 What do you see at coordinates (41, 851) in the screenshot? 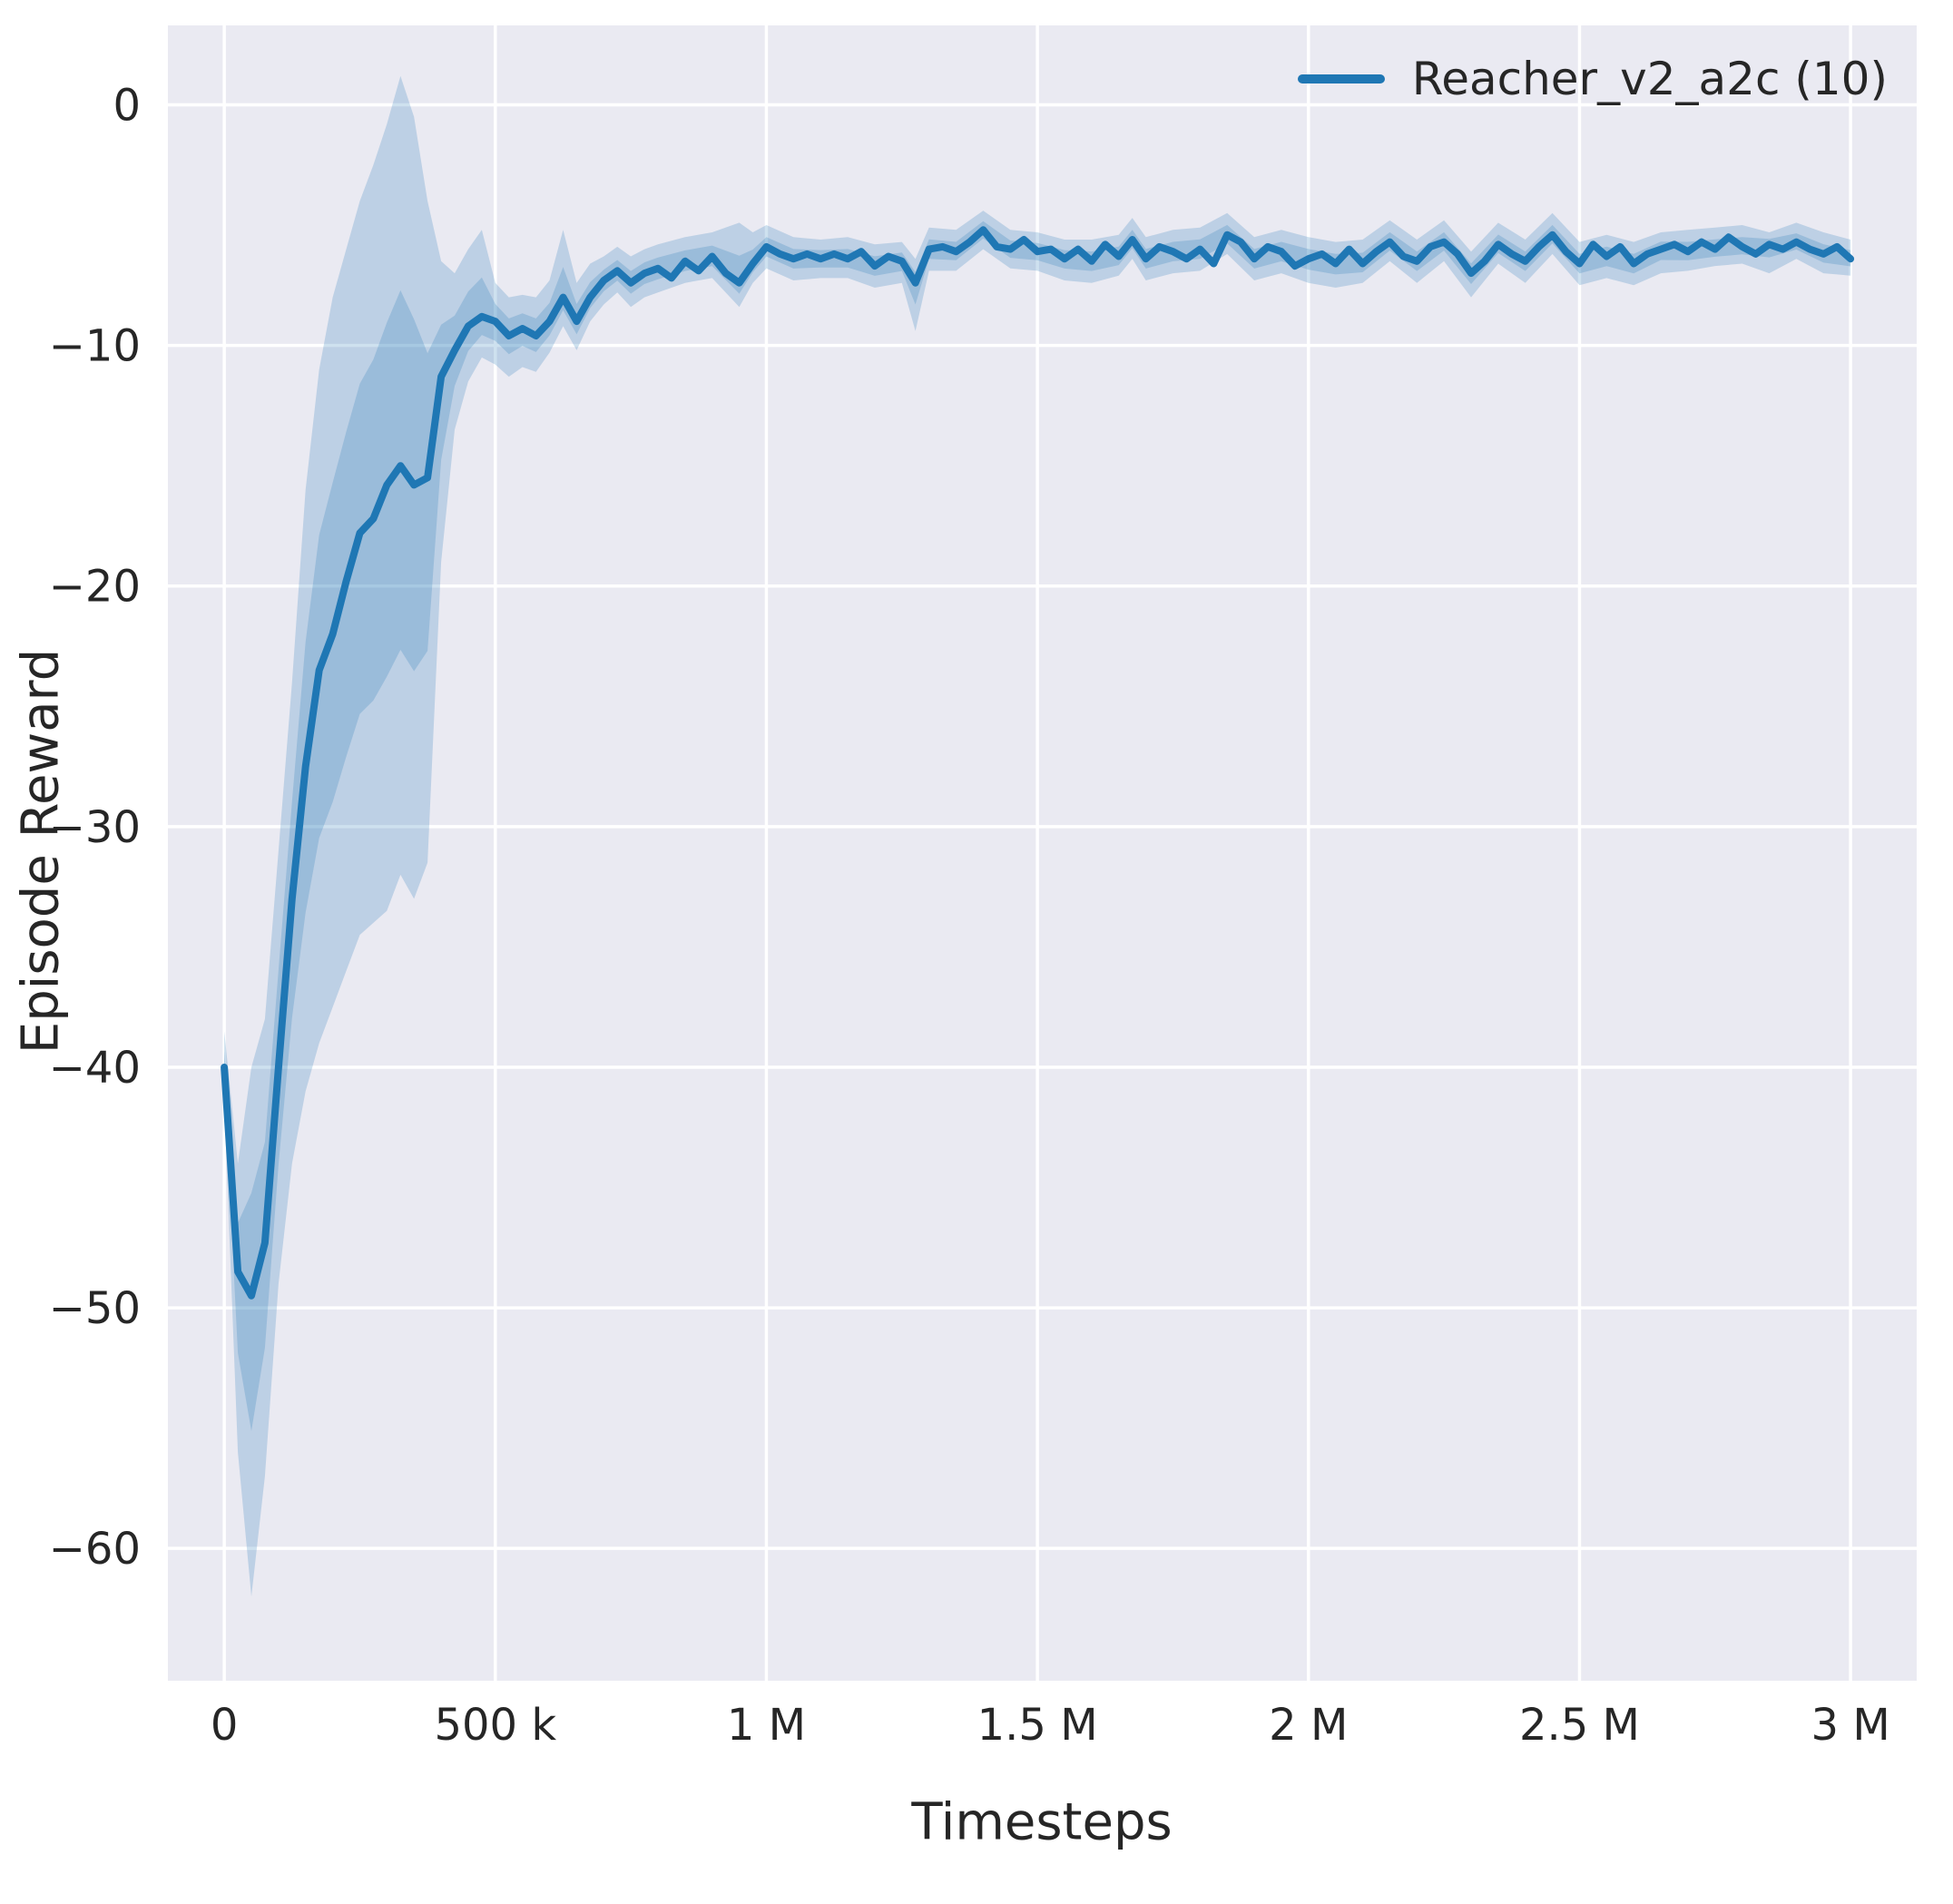
I see `y-axis-label: Episode Reward` at bounding box center [41, 851].